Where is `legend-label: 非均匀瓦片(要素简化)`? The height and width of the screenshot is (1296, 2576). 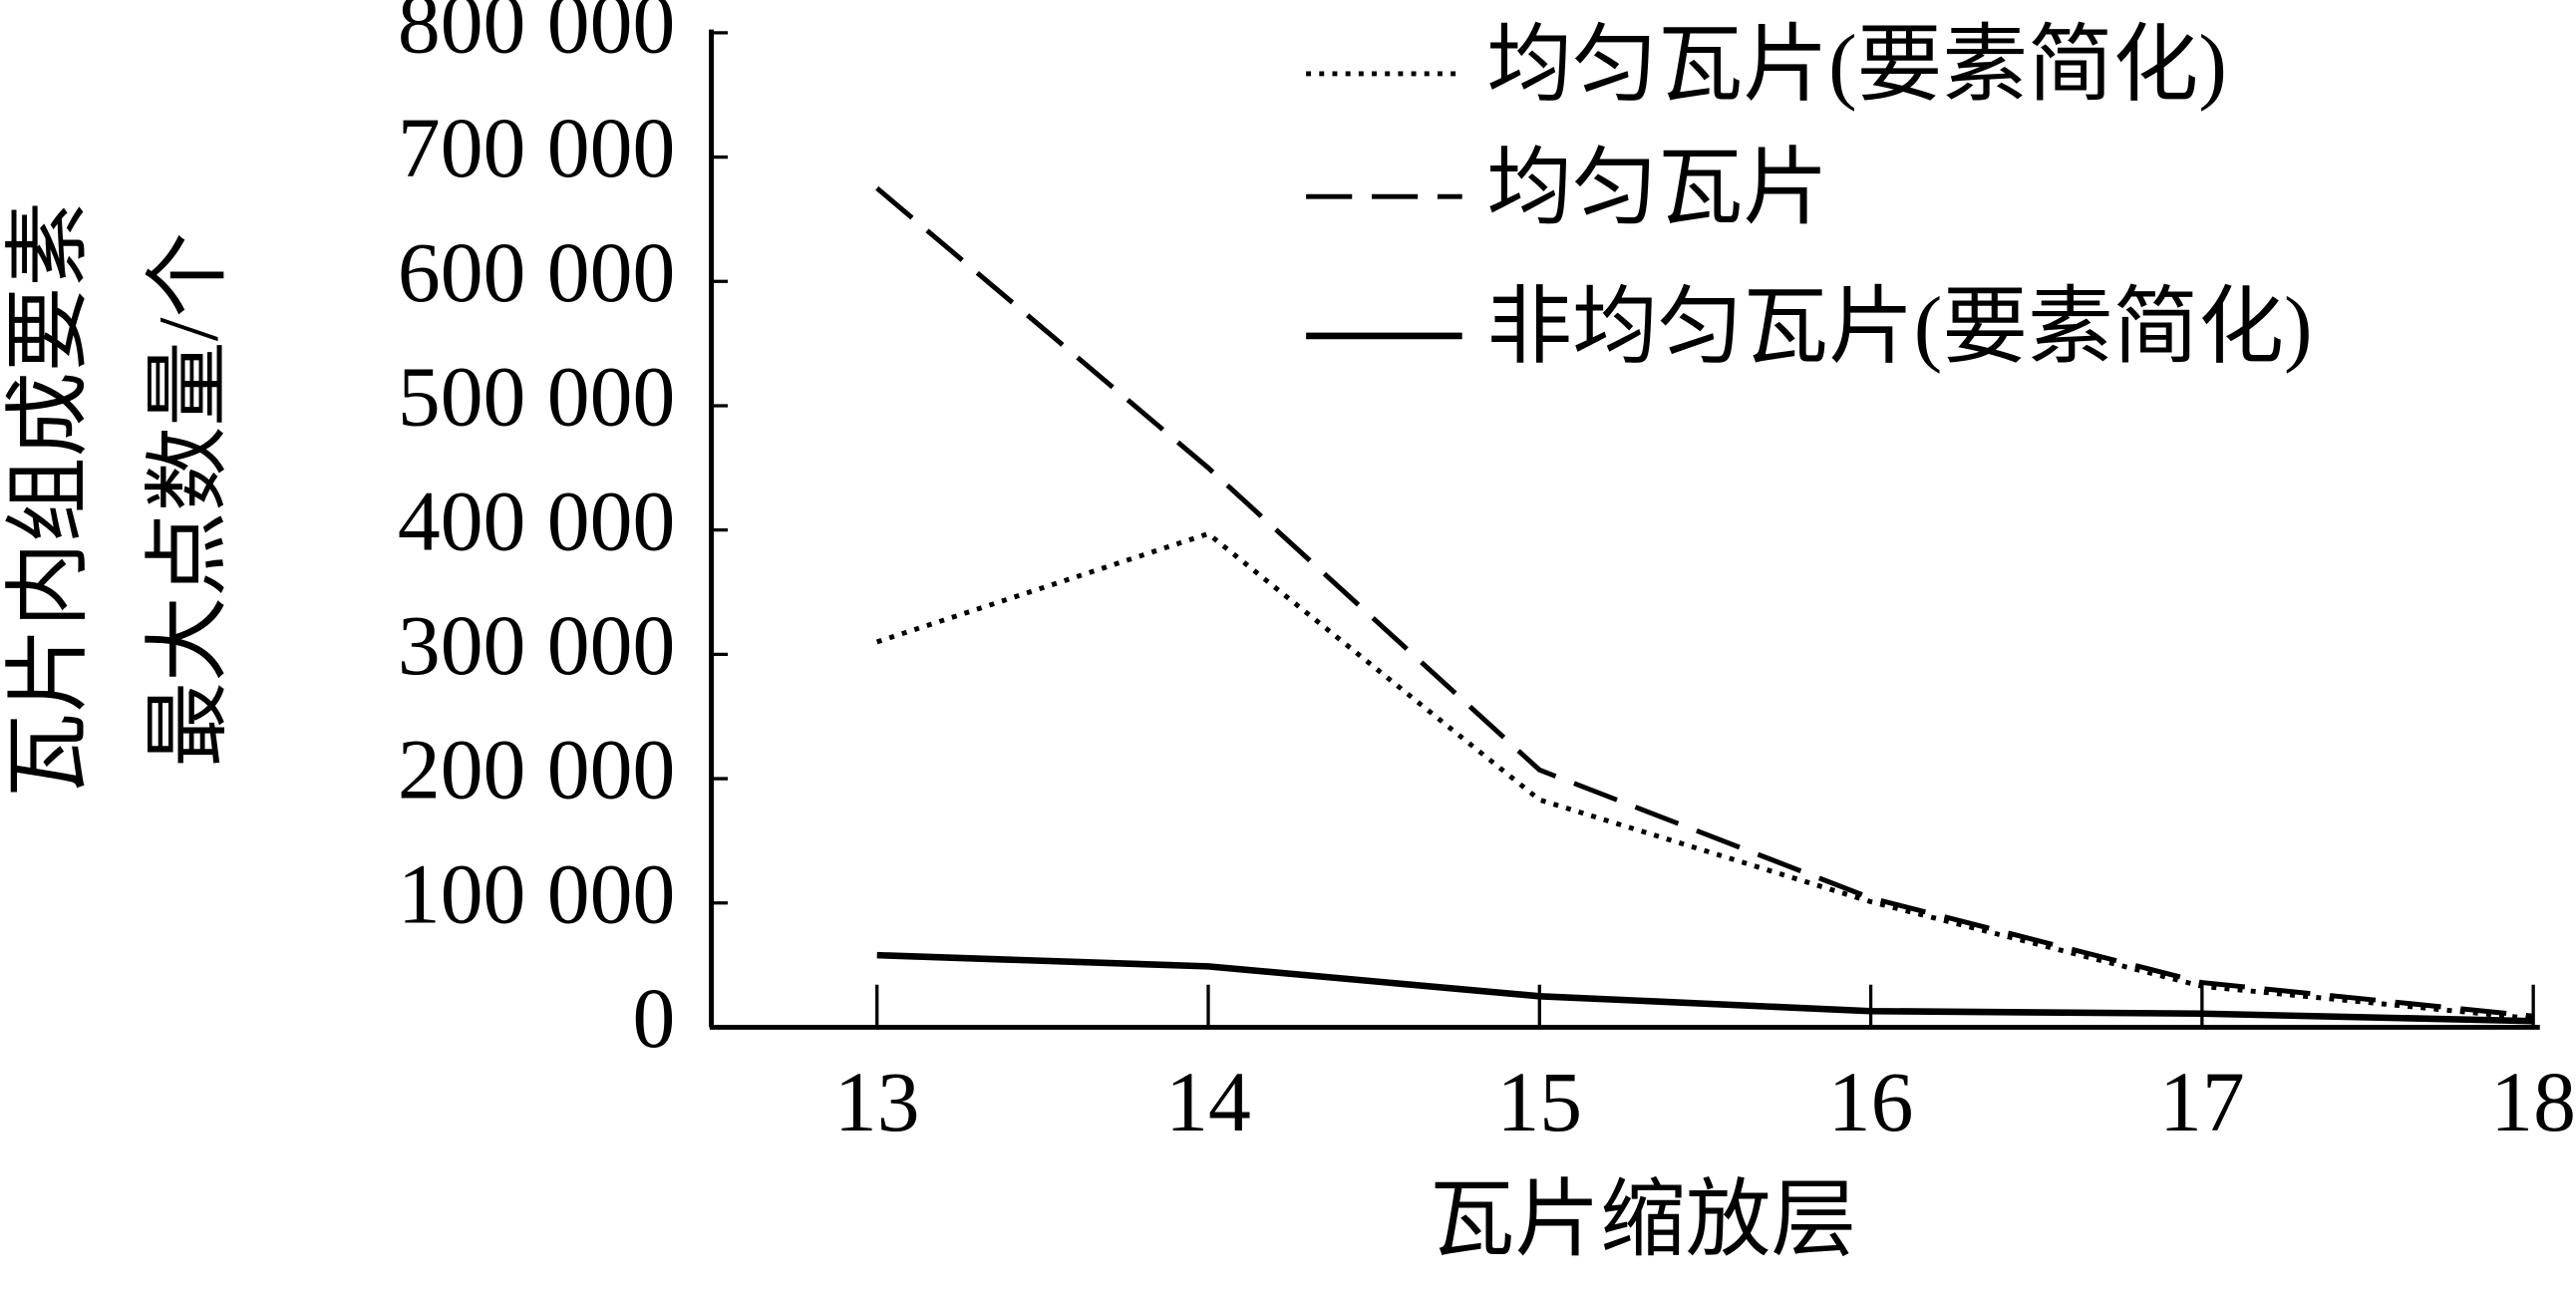
legend-label: 非均匀瓦片(要素简化) is located at coordinates (1899, 327).